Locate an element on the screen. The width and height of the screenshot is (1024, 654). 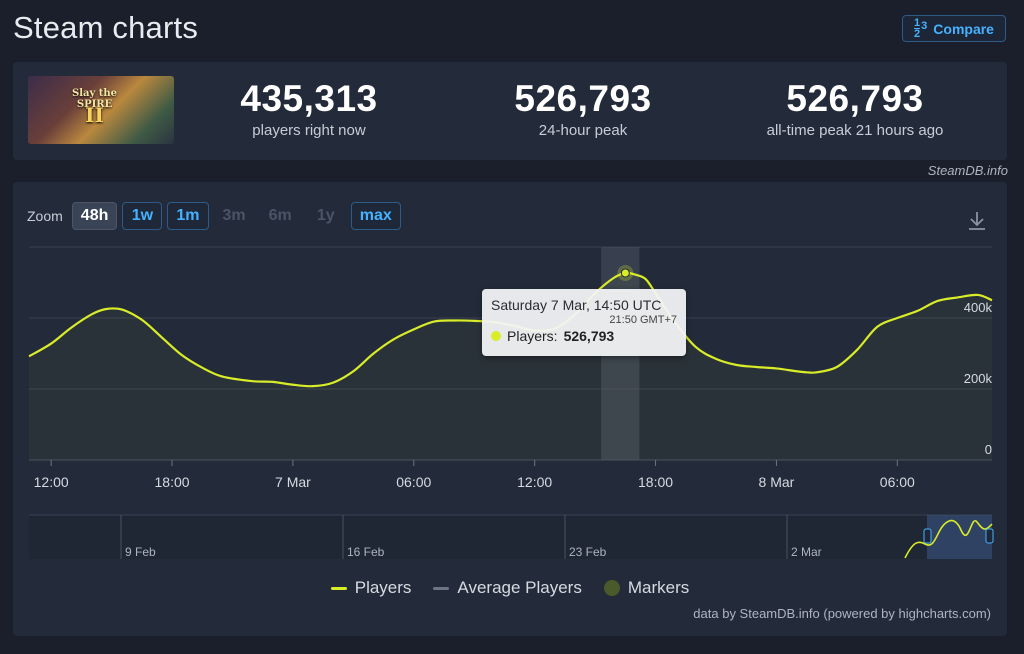
zoom-1y-button: 1y is located at coordinates (325, 215).